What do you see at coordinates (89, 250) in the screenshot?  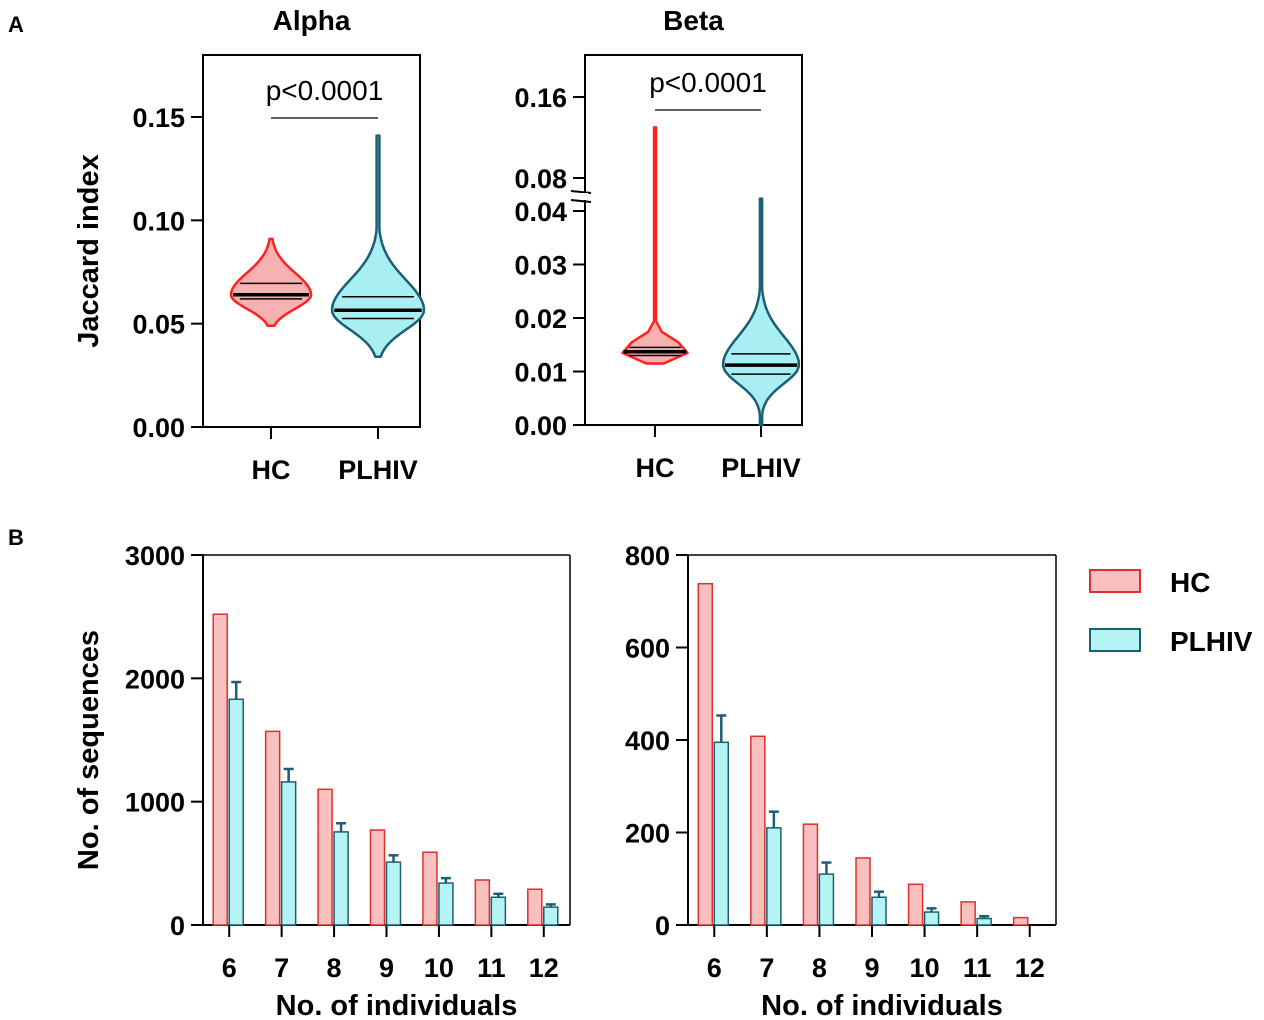 I see `y-axis-label: Jaccard index` at bounding box center [89, 250].